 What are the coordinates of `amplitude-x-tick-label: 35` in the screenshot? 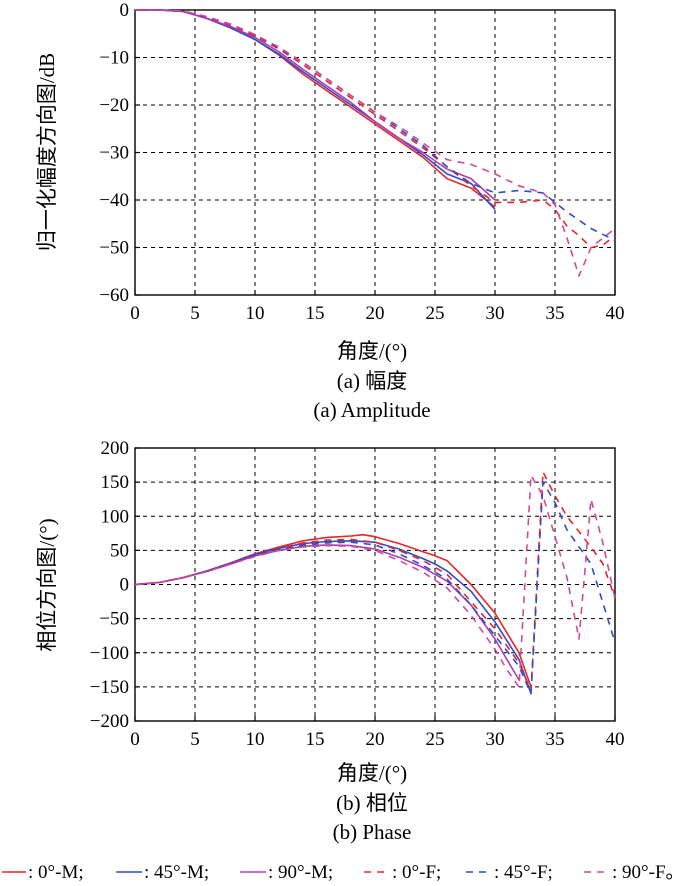 It's located at (555, 313).